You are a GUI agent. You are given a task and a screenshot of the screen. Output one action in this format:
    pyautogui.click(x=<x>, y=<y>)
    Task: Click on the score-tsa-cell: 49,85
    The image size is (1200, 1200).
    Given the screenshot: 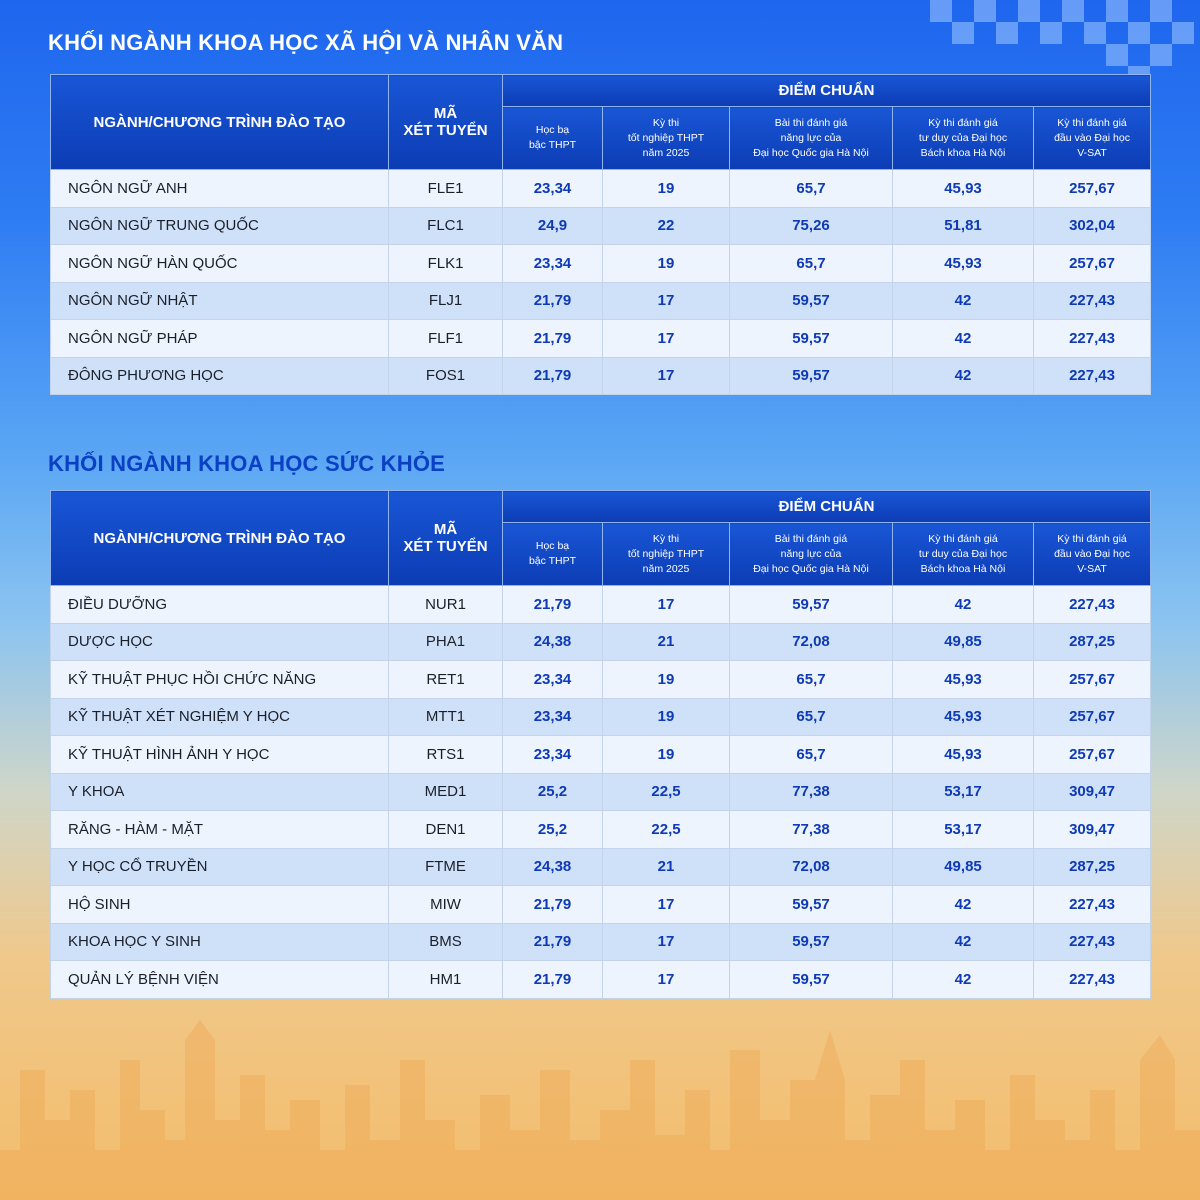 What is the action you would take?
    pyautogui.click(x=963, y=641)
    